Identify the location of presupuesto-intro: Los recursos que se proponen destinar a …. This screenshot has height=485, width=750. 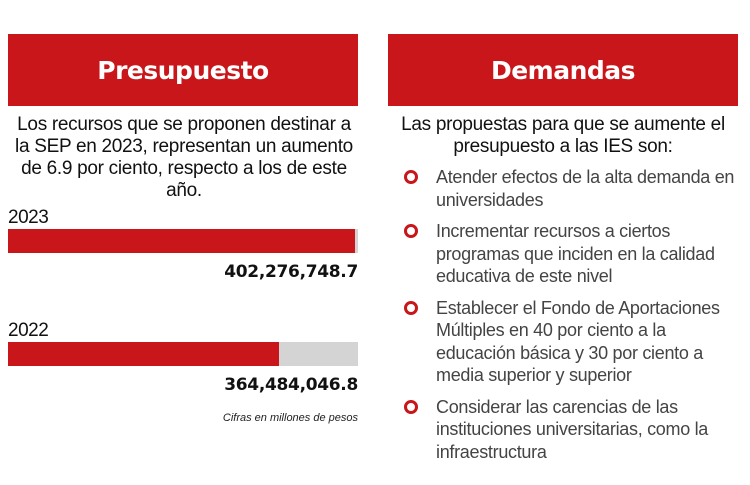
(184, 157).